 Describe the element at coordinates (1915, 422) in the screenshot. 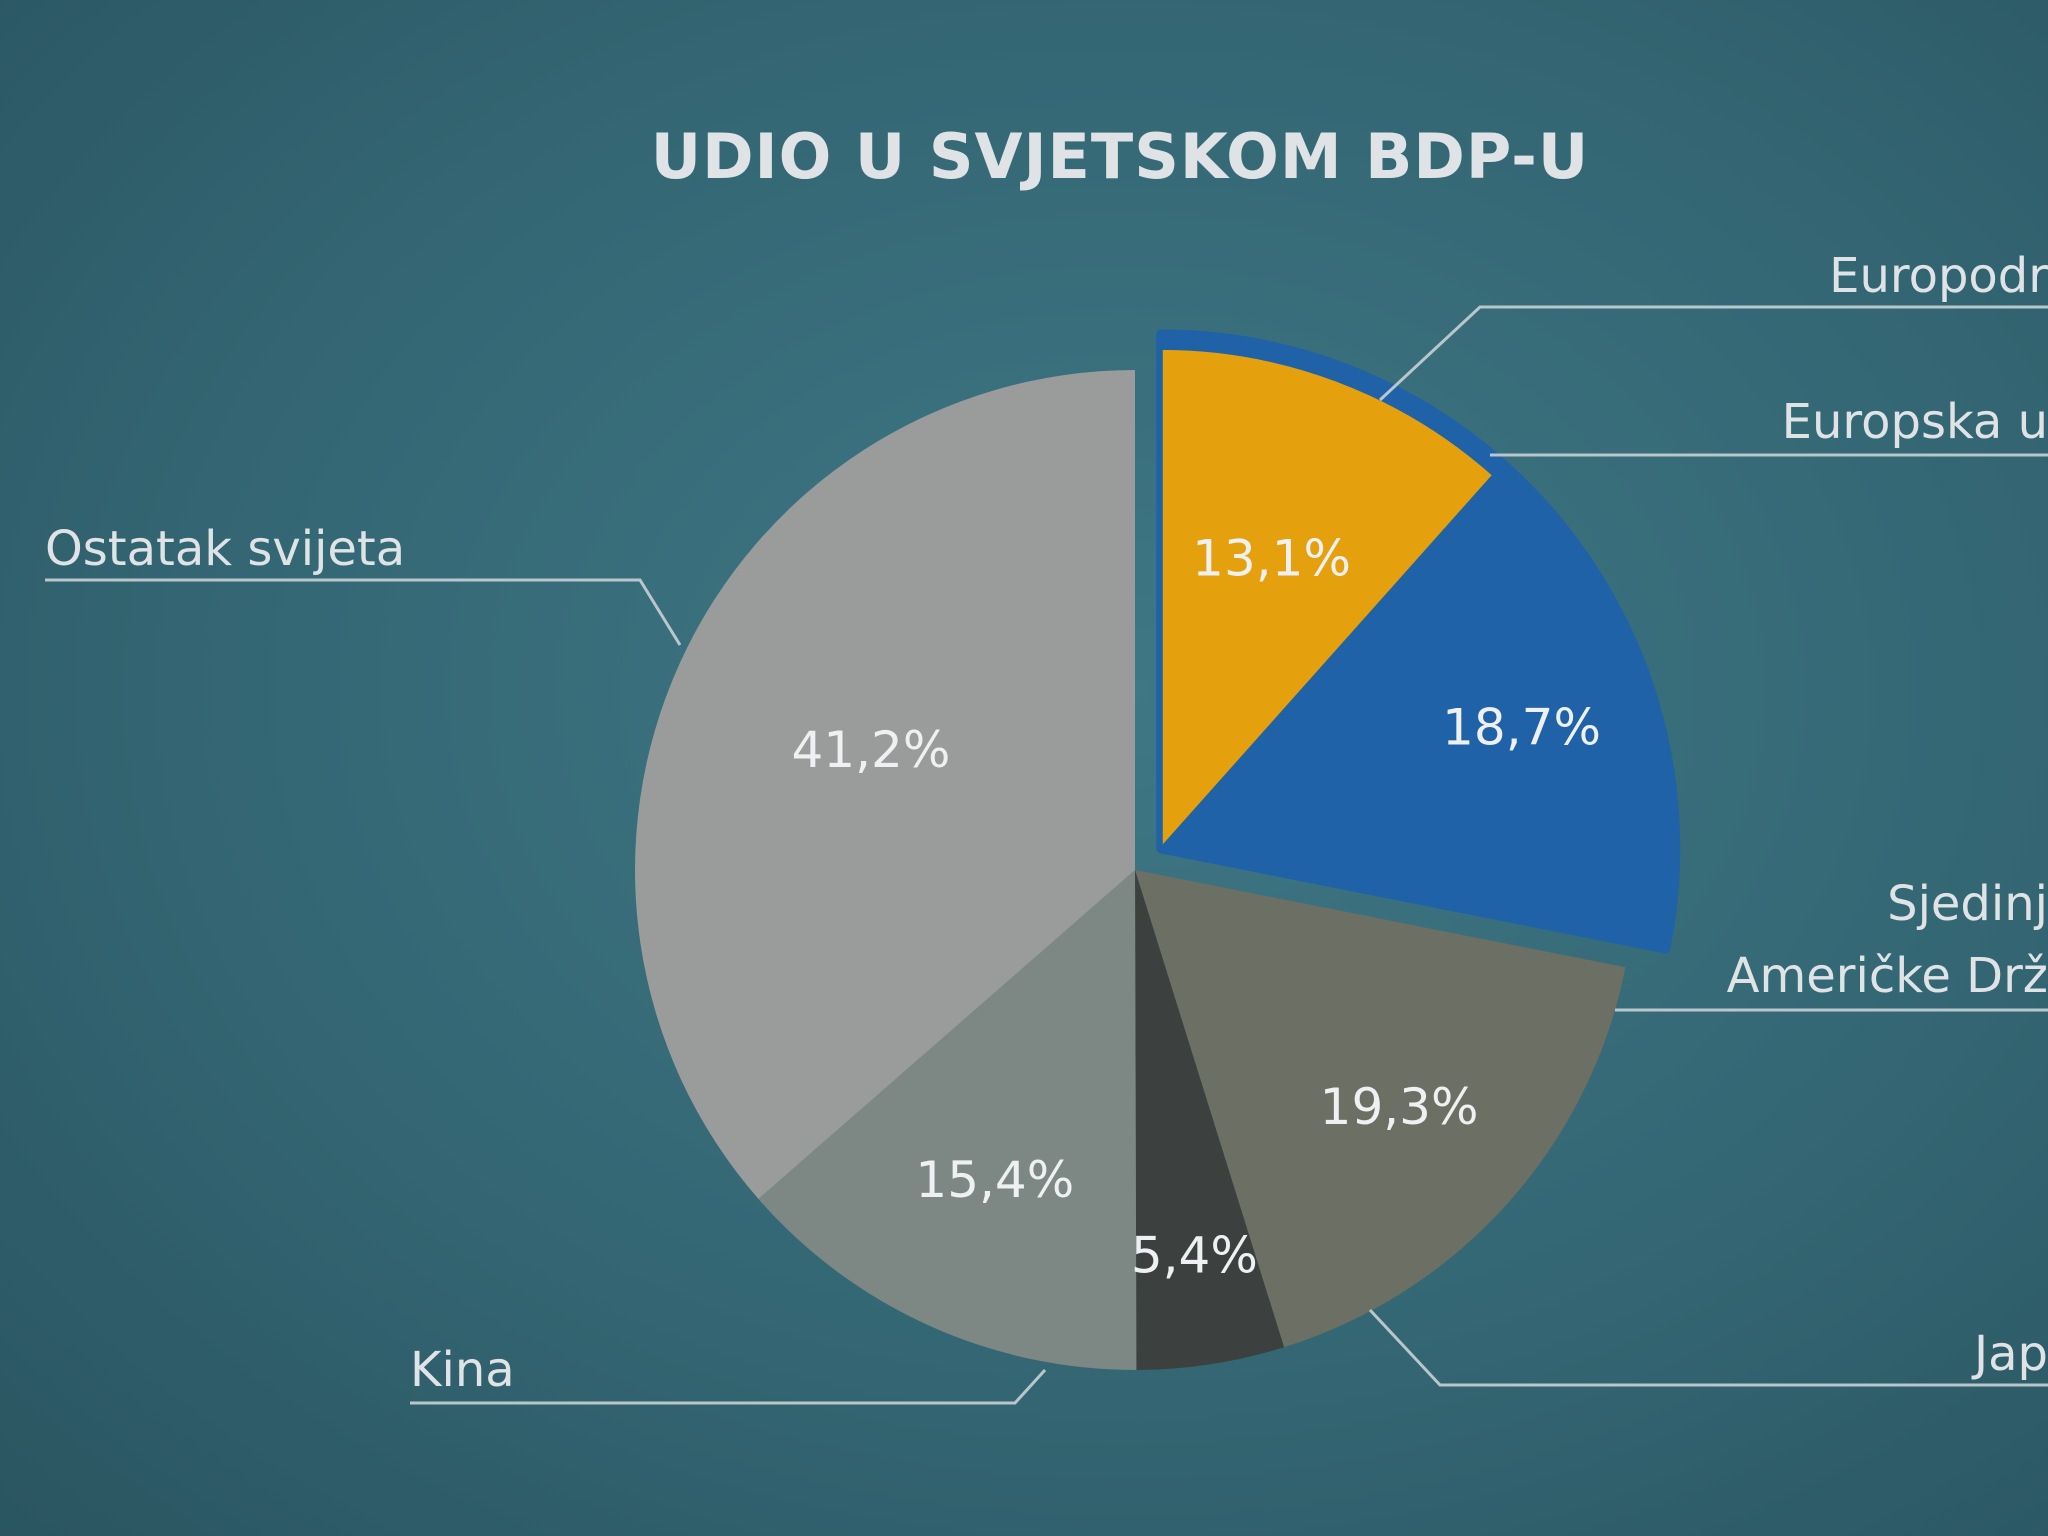

I see `slice-category-label-1: Europska u` at that location.